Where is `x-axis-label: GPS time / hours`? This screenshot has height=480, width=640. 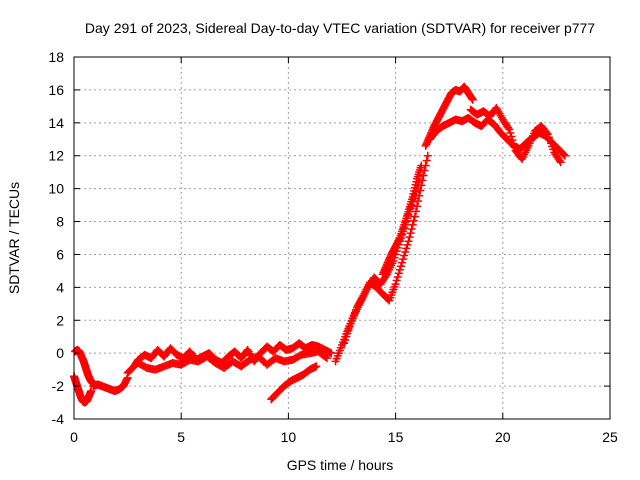
x-axis-label: GPS time / hours is located at coordinates (340, 465).